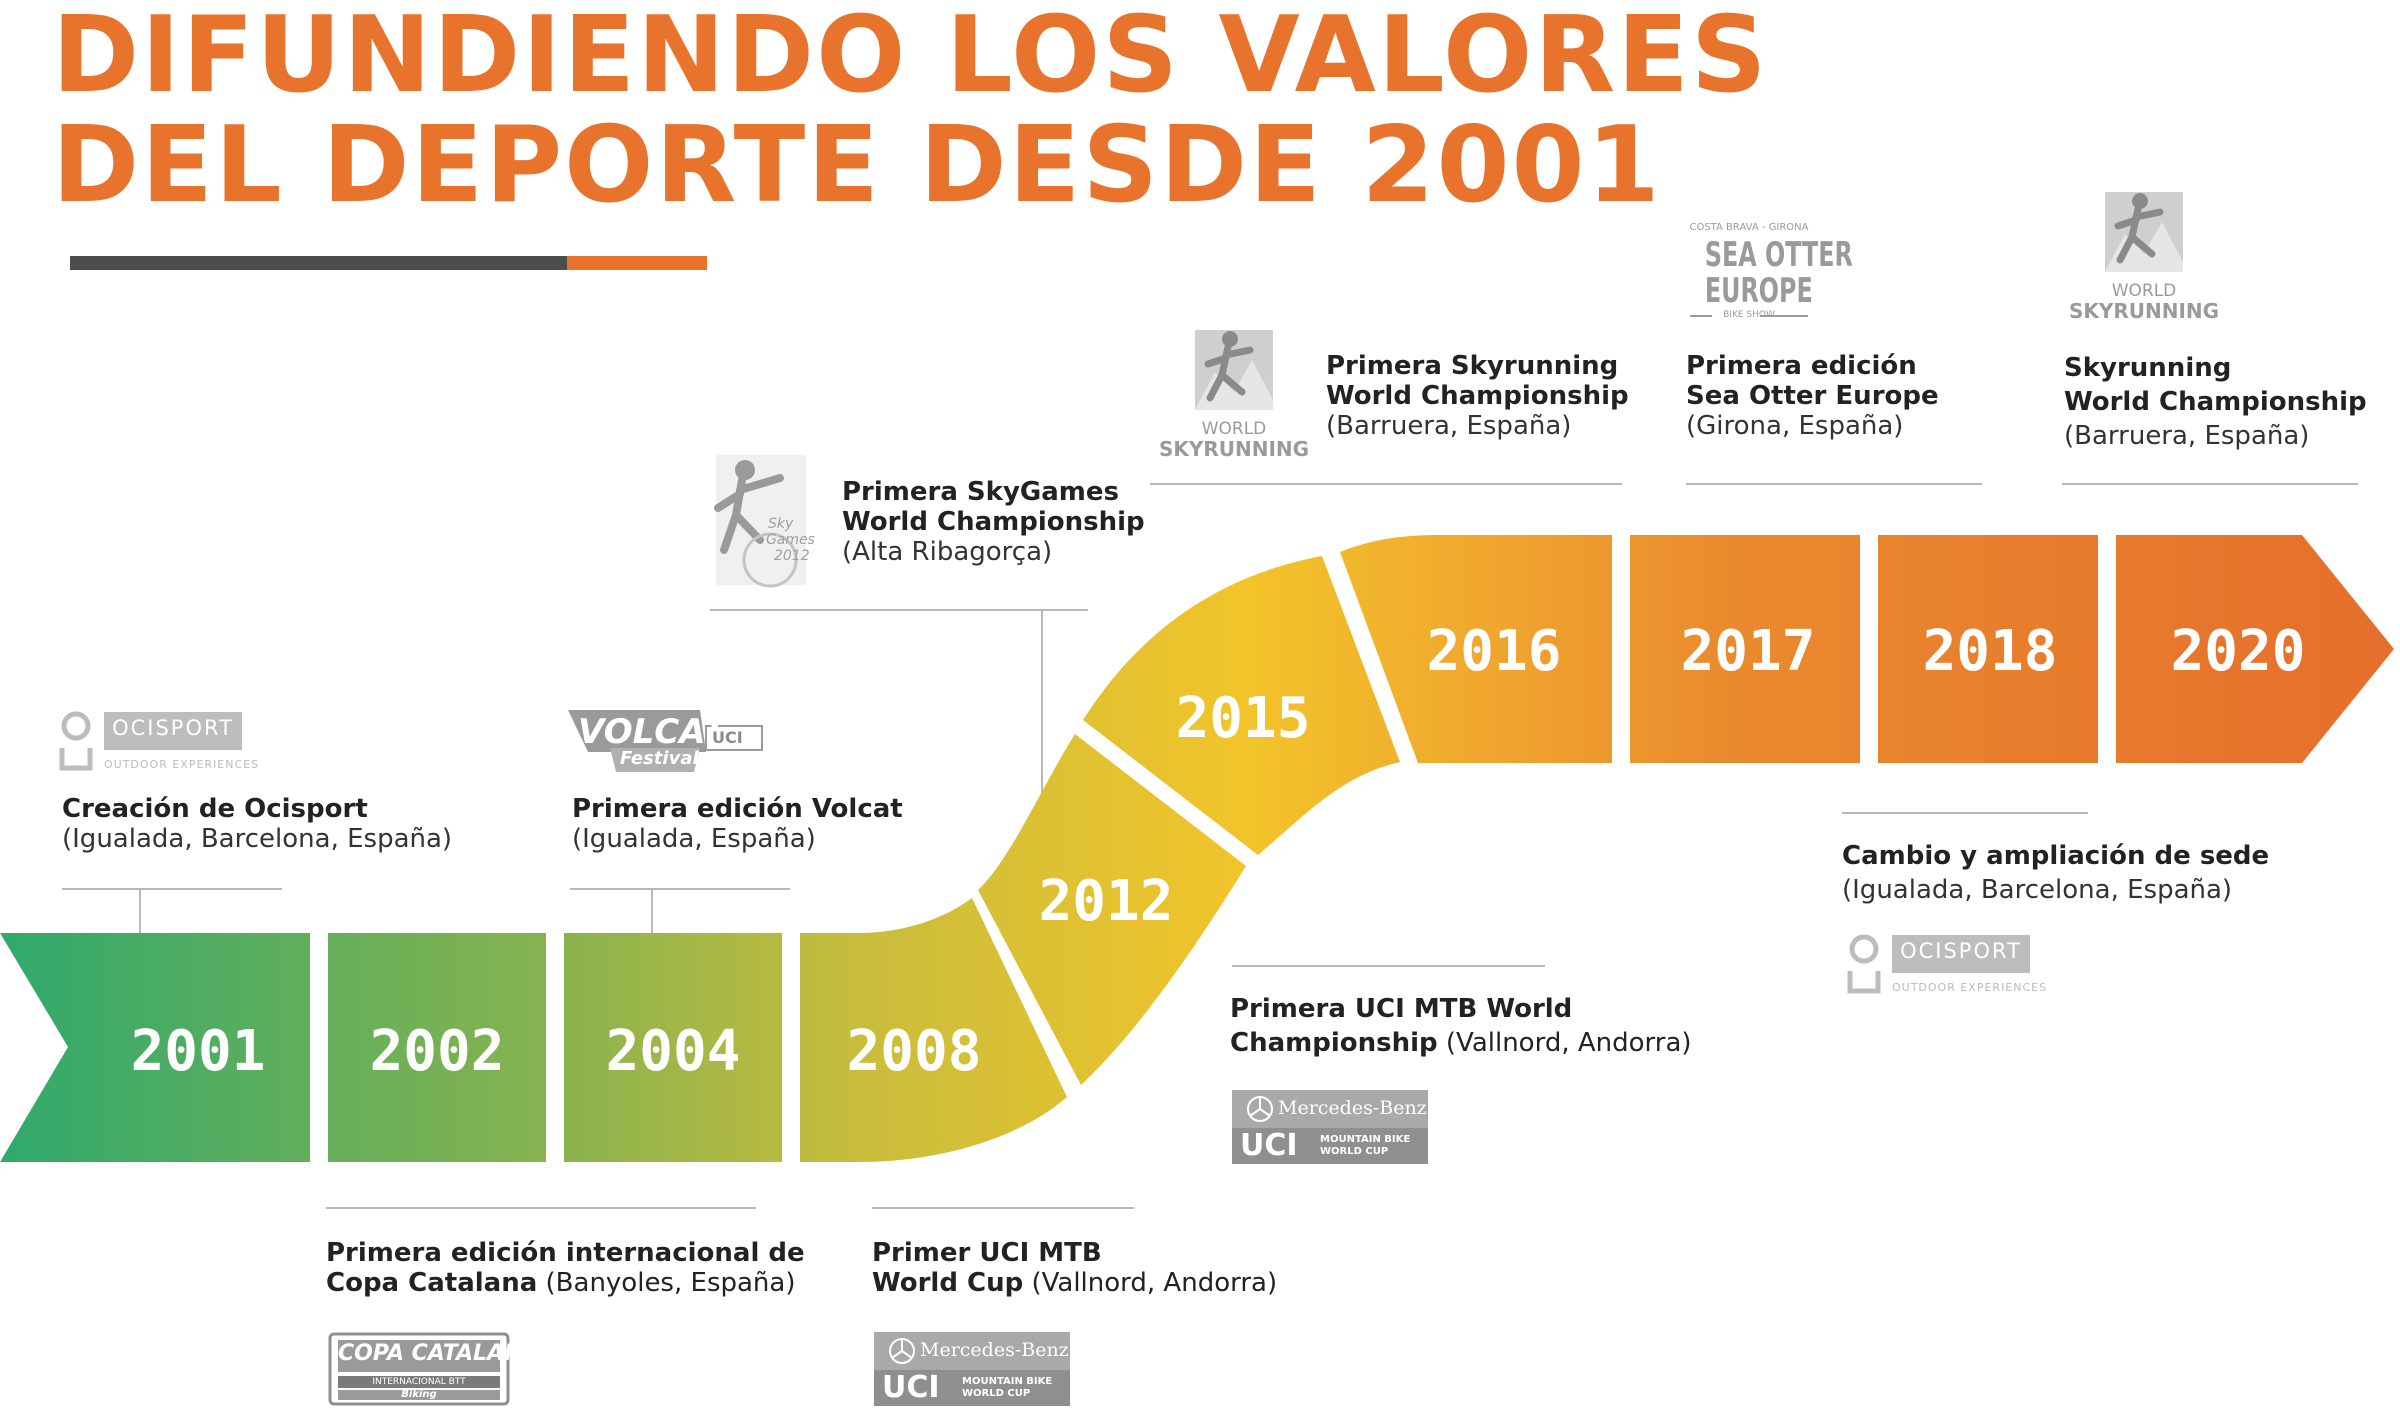  I want to click on event-title: Primera edición, so click(1801, 366).